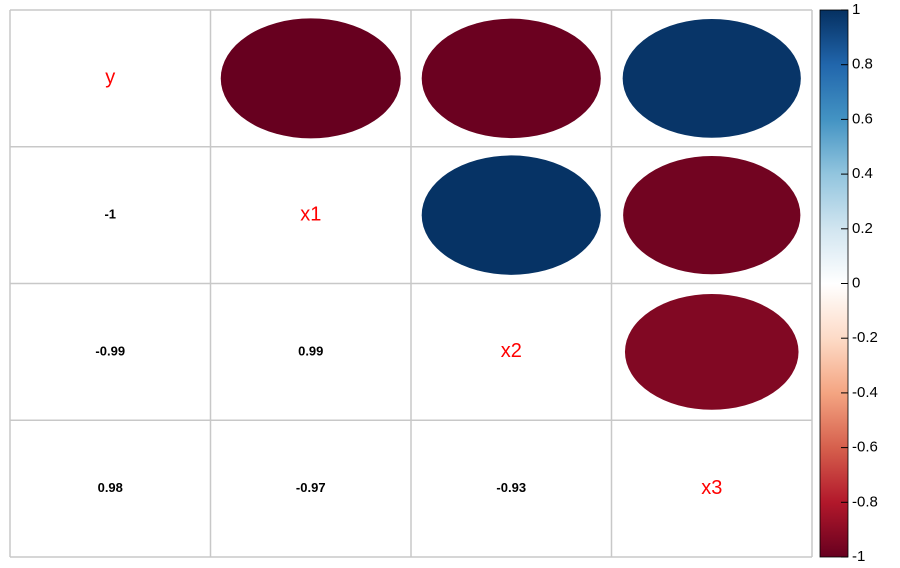 Image resolution: width=900 pixels, height=568 pixels. Describe the element at coordinates (862, 228) in the screenshot. I see `colorbar-tick-label: 0.2` at that location.